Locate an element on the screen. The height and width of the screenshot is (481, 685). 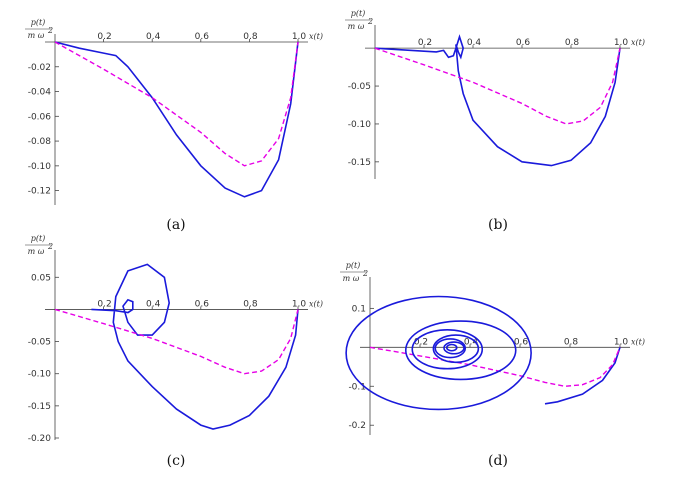
panel-caption: (b) is located at coordinates (498, 225).